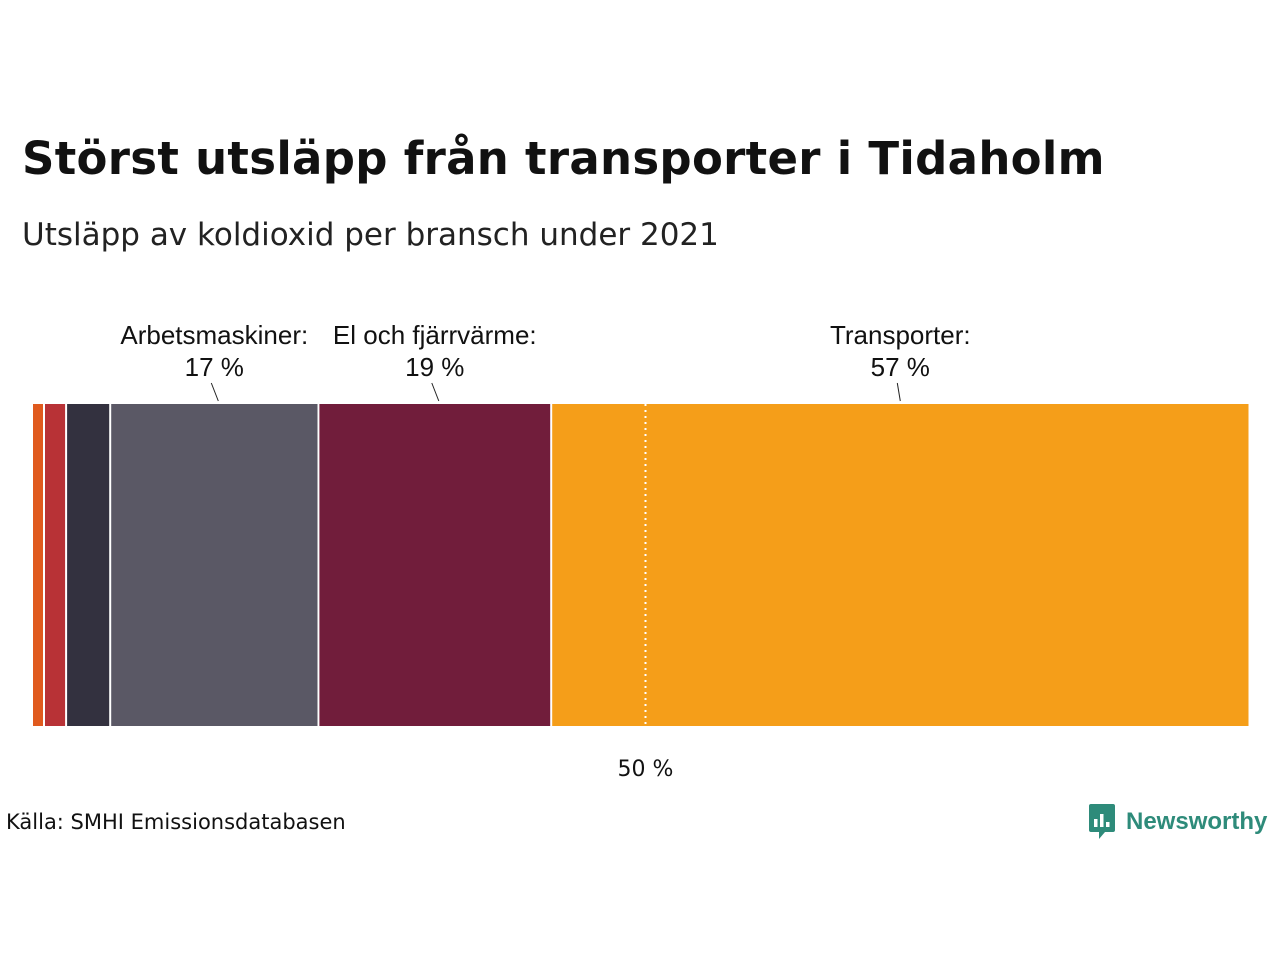  What do you see at coordinates (214, 367) in the screenshot?
I see `segment-value-label: 17 %` at bounding box center [214, 367].